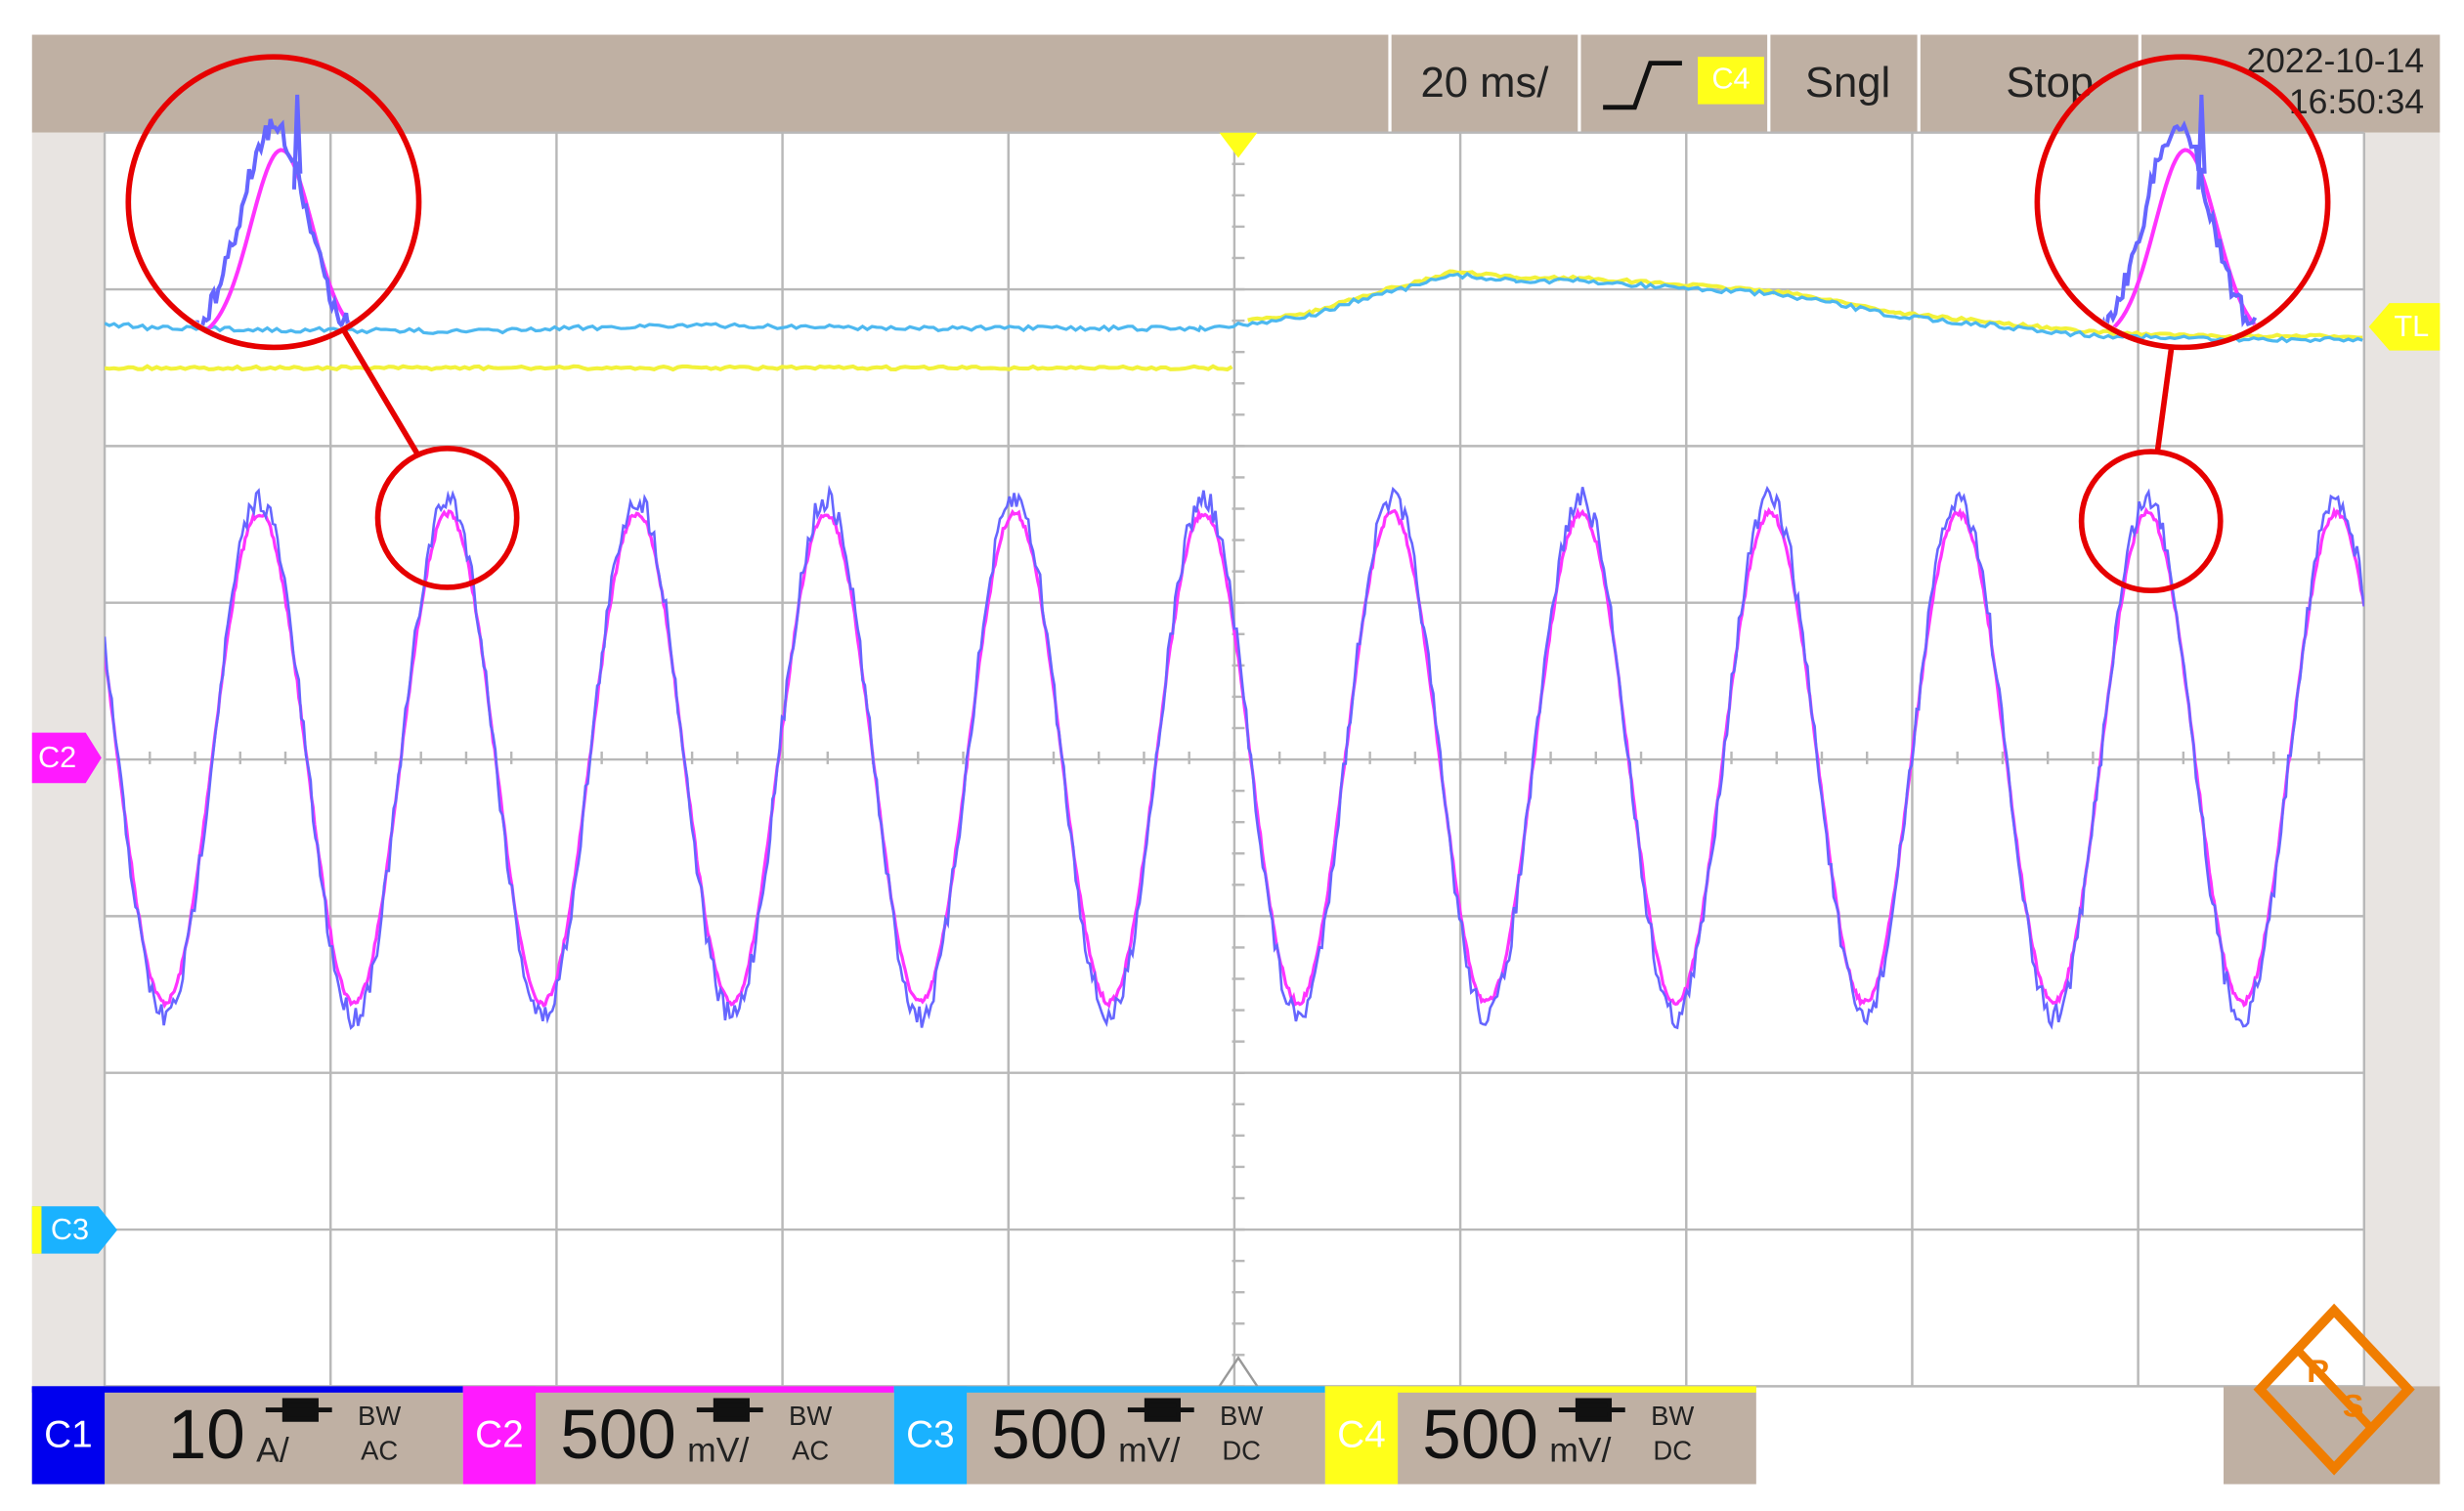 This screenshot has height=1511, width=2464. Describe the element at coordinates (1485, 83) in the screenshot. I see `timebase: 20 ms/` at that location.